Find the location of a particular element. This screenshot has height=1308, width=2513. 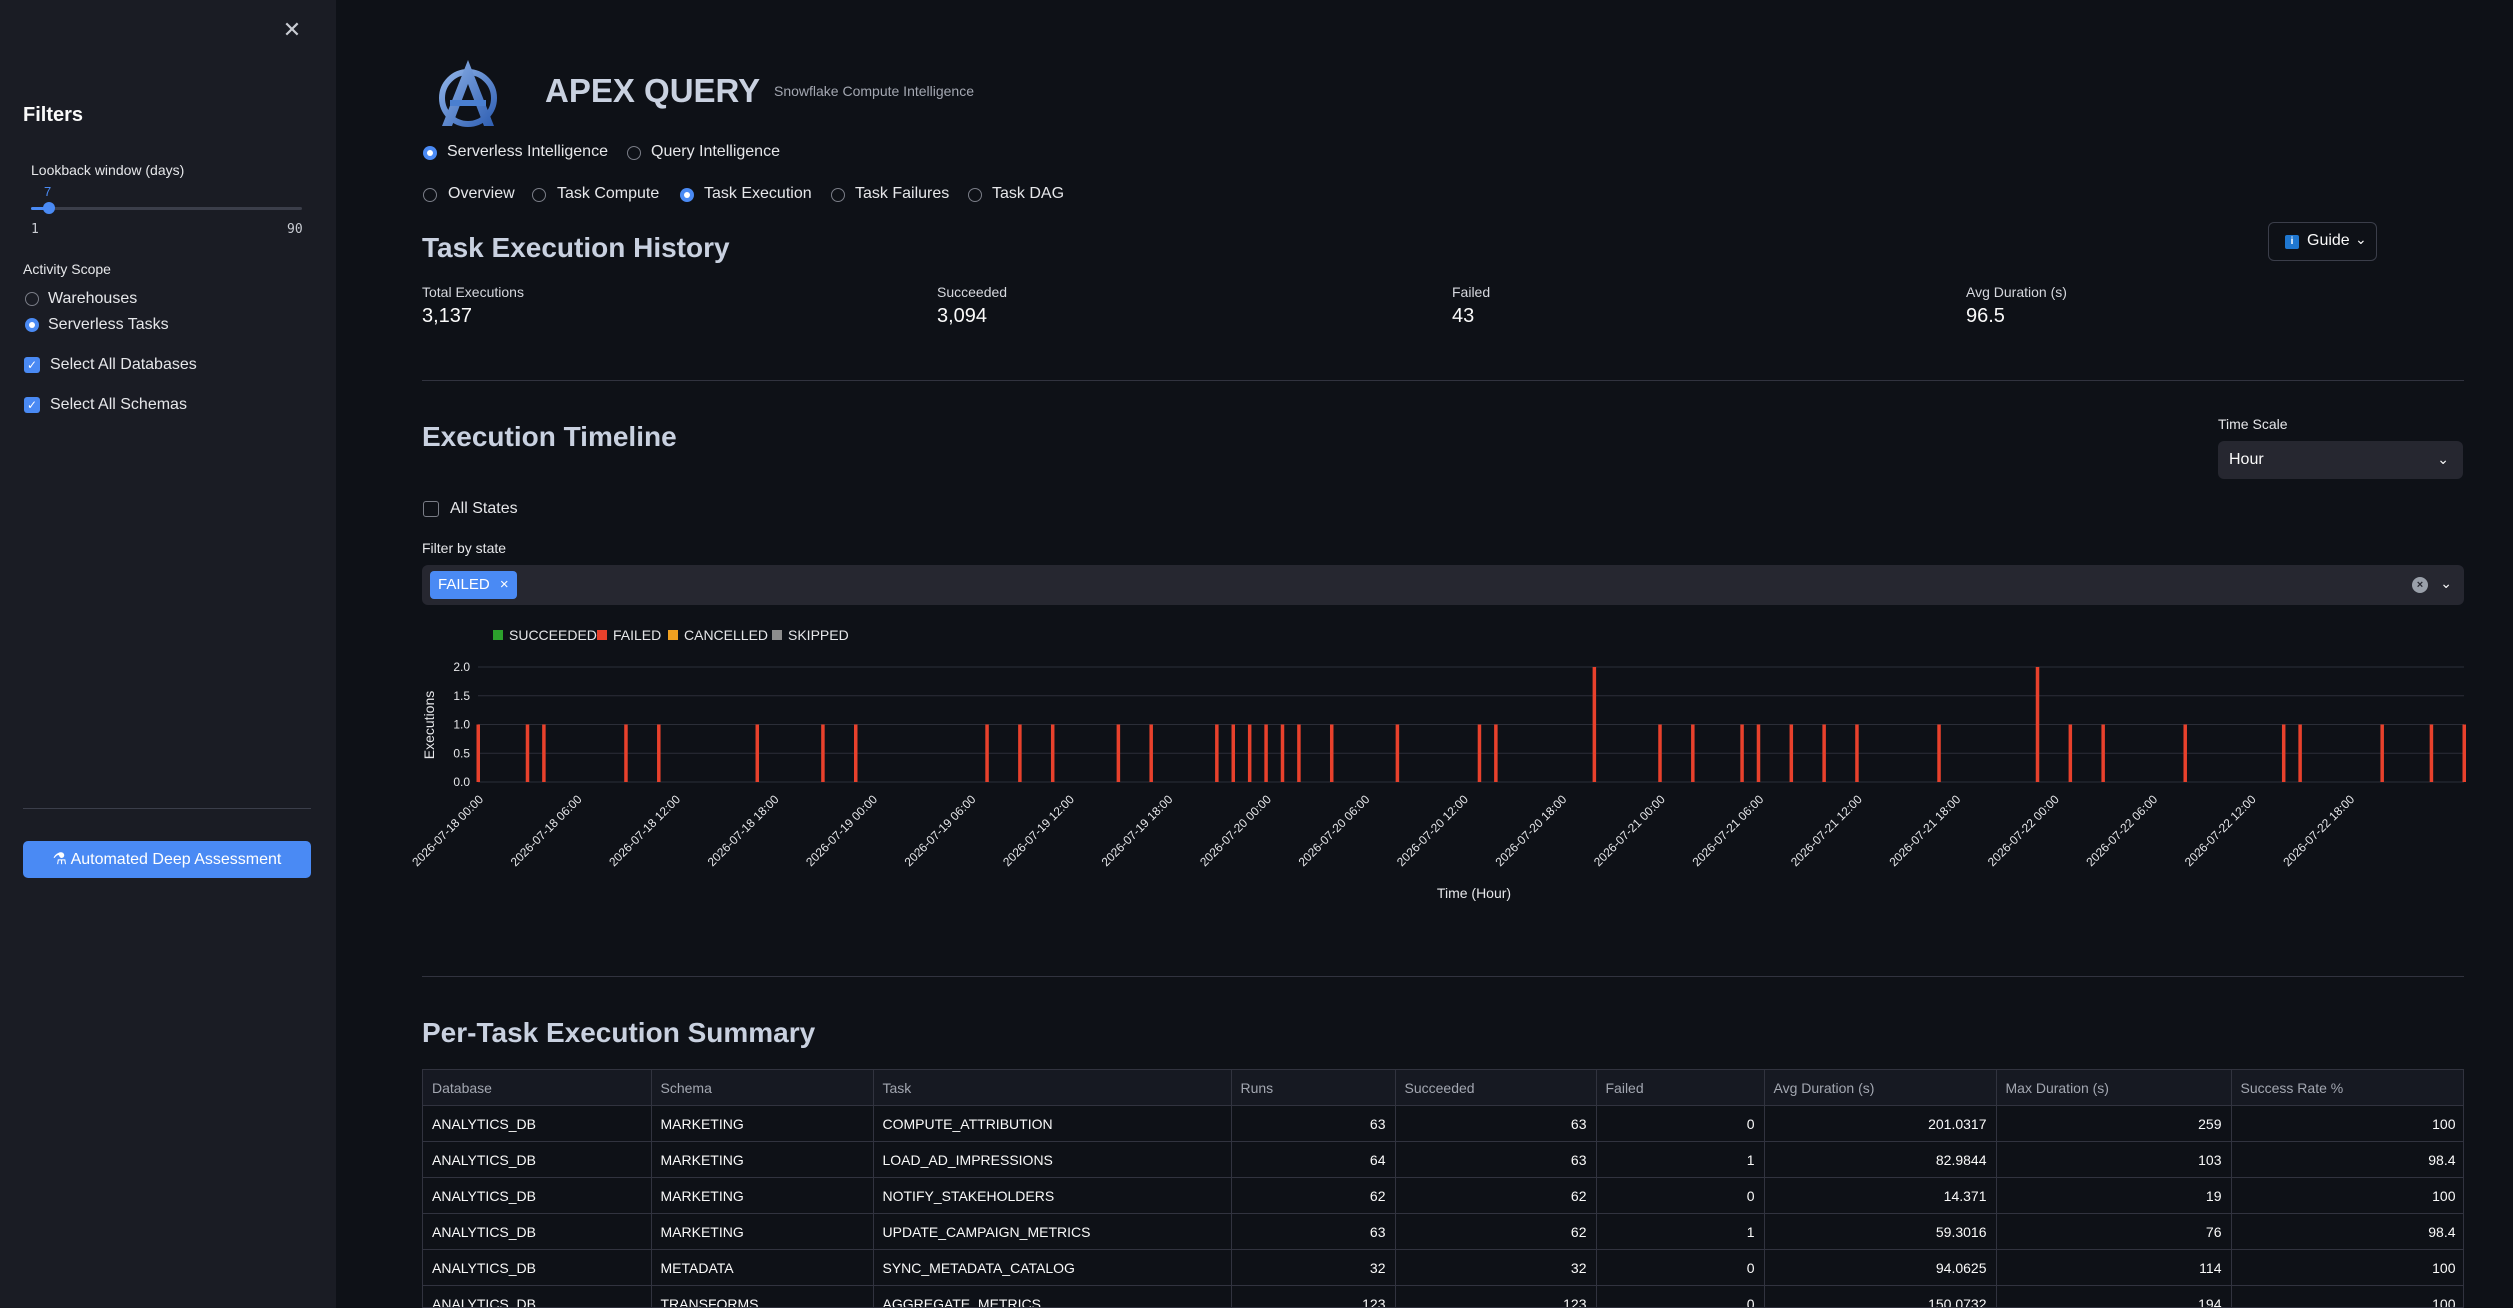

view-radio-overview is located at coordinates (430, 195).